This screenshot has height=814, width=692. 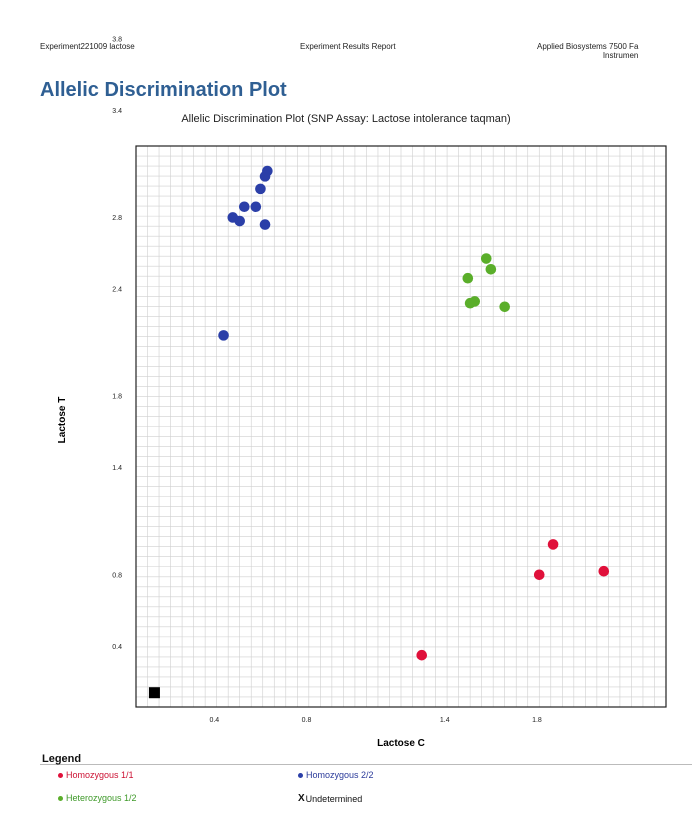 What do you see at coordinates (366, 764) in the screenshot?
I see `legend-divider` at bounding box center [366, 764].